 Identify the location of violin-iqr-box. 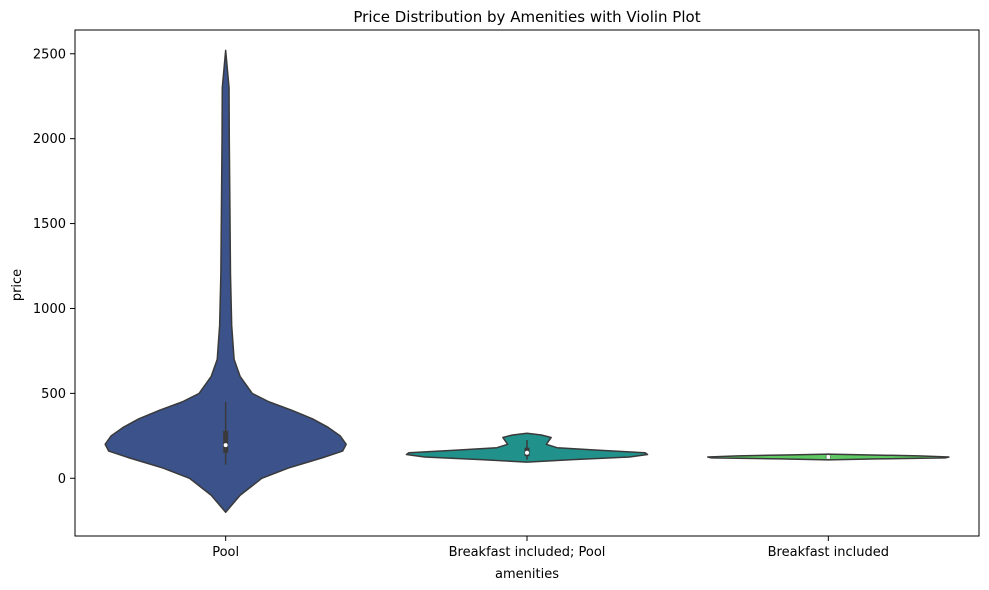
(226, 441).